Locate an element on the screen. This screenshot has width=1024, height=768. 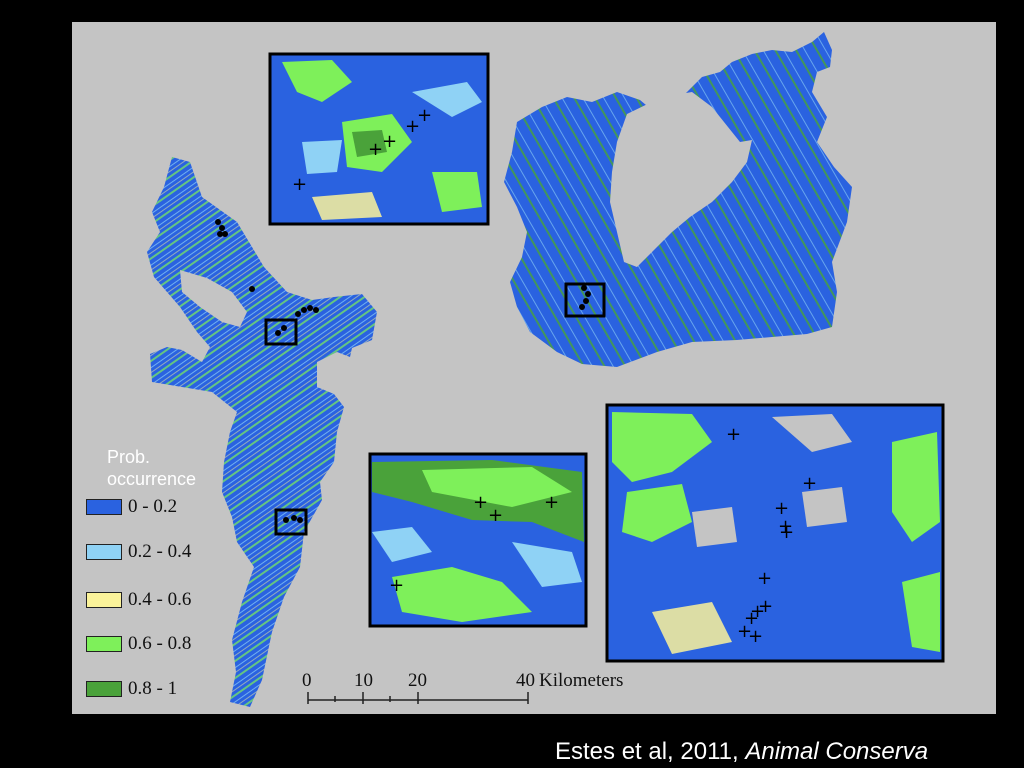
scale-bar is located at coordinates (418, 698).